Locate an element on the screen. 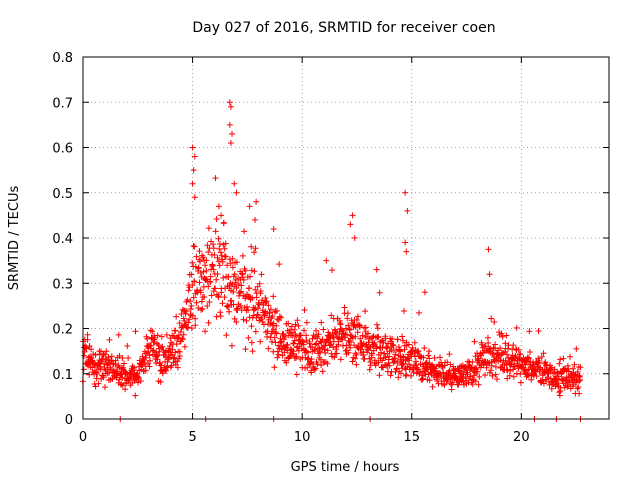 The image size is (640, 480). y-tick-label: 0.3 is located at coordinates (62, 284).